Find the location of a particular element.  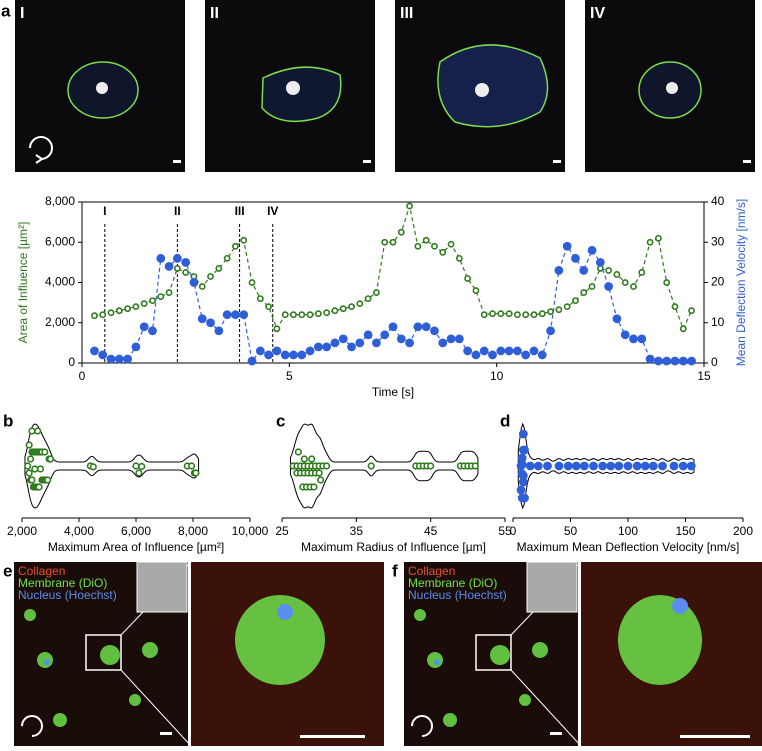

influence-outline is located at coordinates (301, 94).